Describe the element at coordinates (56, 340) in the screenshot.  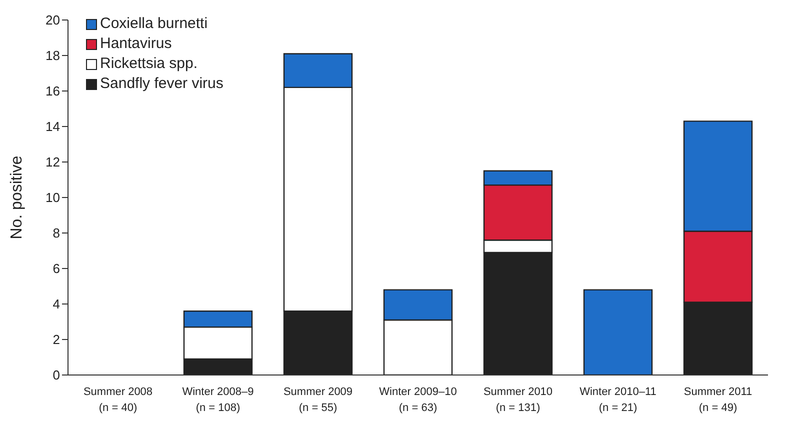
I see `y-tick-label: 2` at that location.